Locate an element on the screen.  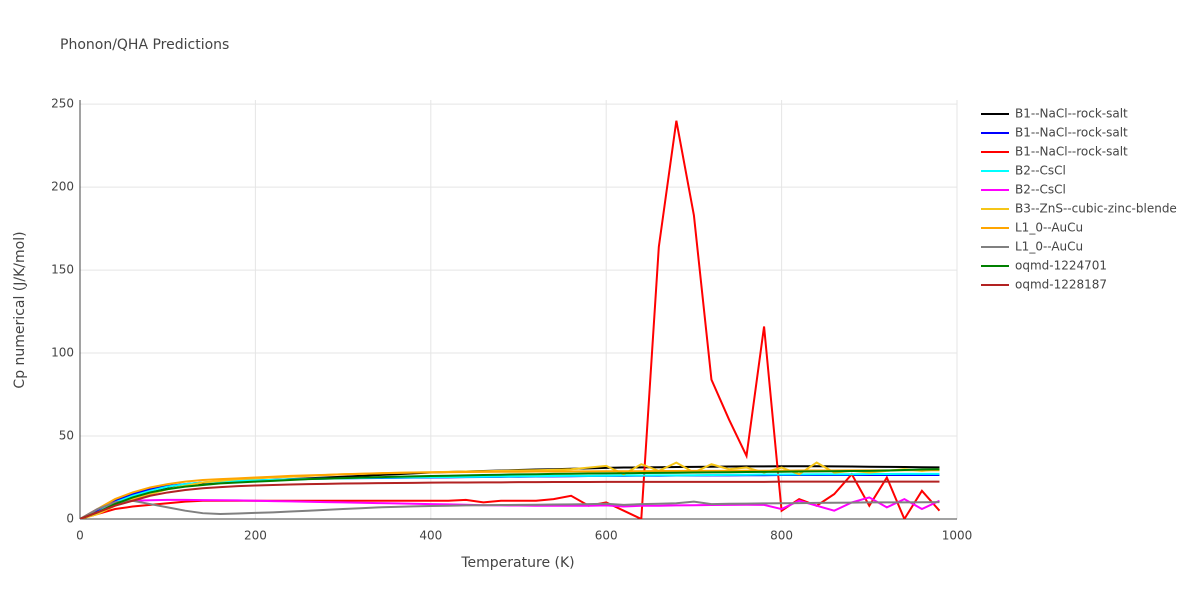
y-axis-title: Cp numerical (J/K/mol) is located at coordinates (20, 309).